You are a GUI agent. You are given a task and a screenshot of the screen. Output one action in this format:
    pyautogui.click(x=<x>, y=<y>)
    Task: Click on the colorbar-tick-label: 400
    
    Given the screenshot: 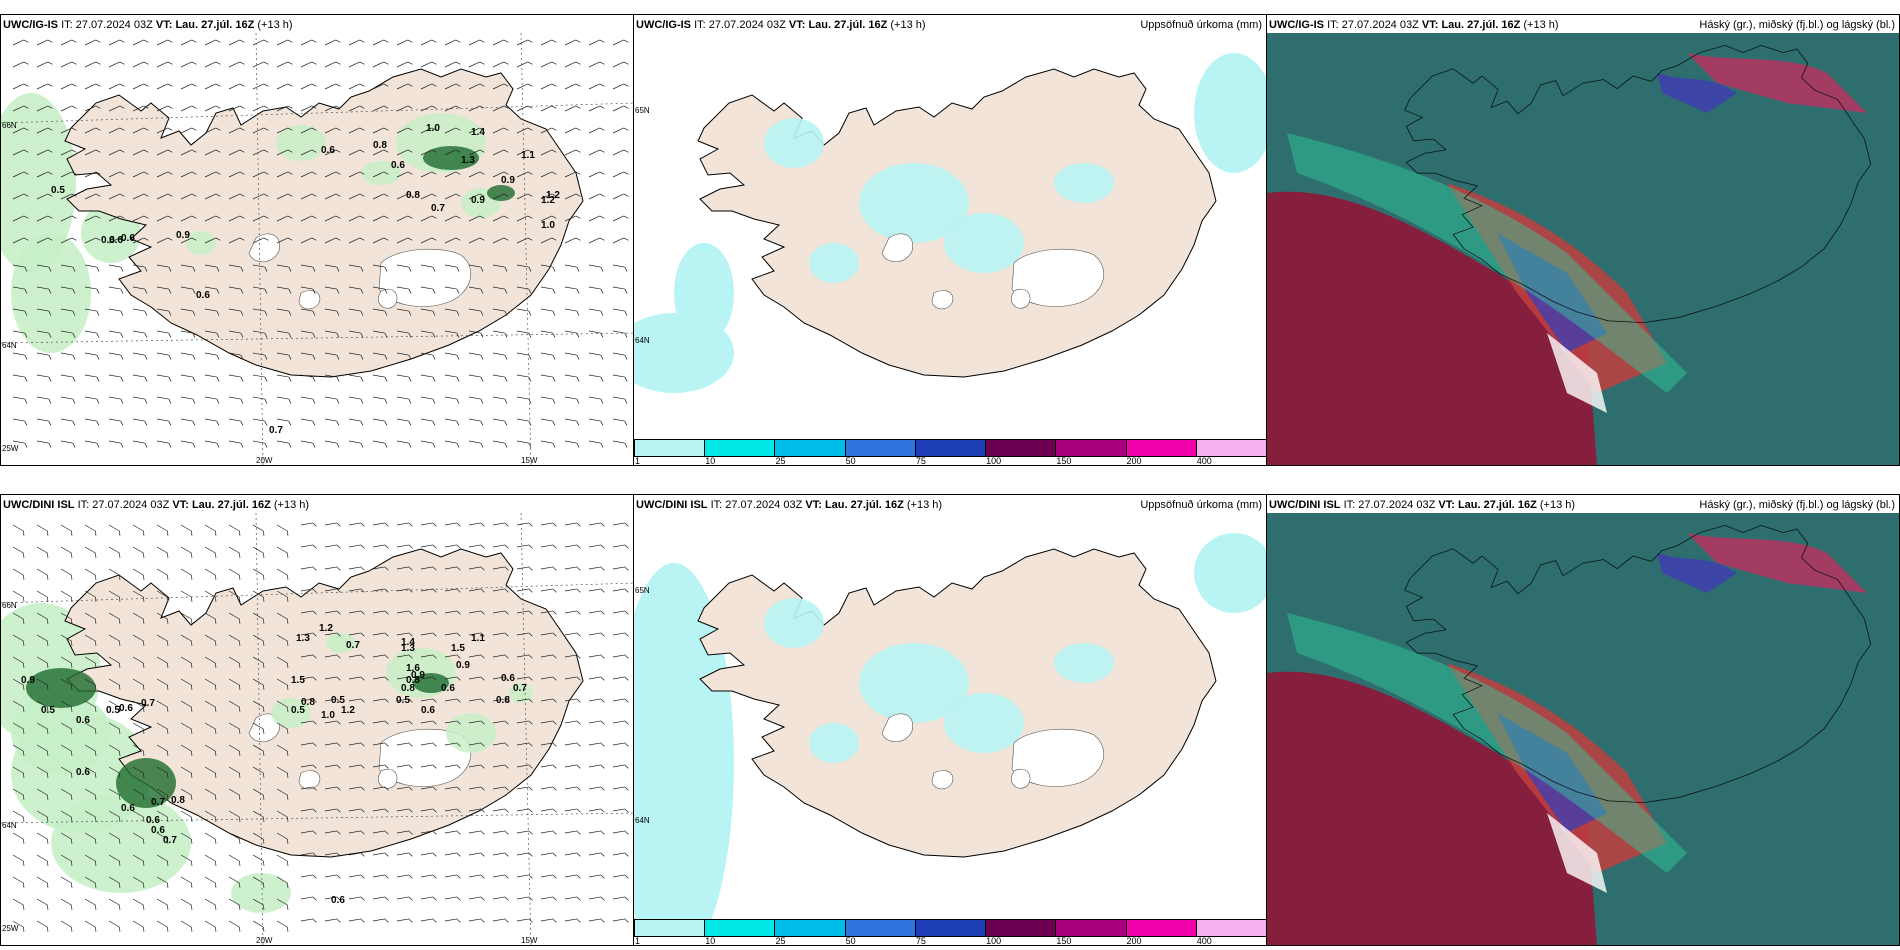 What is the action you would take?
    pyautogui.click(x=1204, y=941)
    